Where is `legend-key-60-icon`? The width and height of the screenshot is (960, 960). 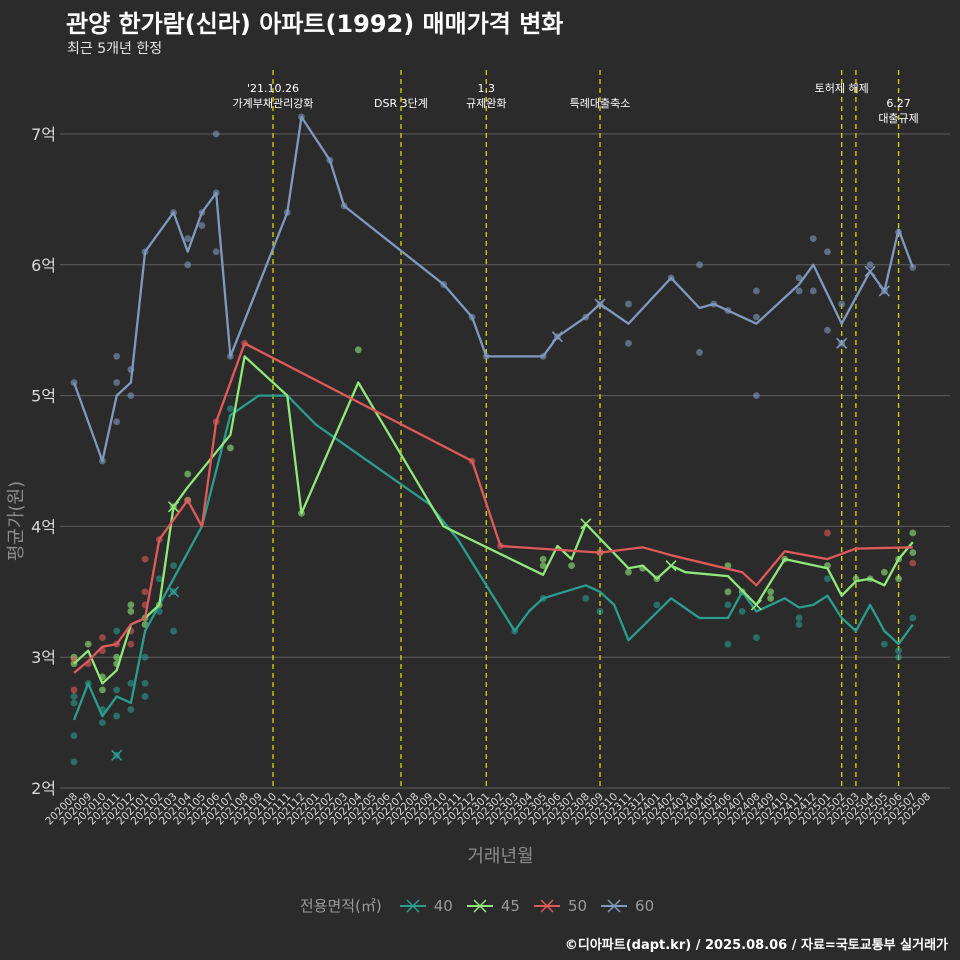 legend-key-60-icon is located at coordinates (614, 905).